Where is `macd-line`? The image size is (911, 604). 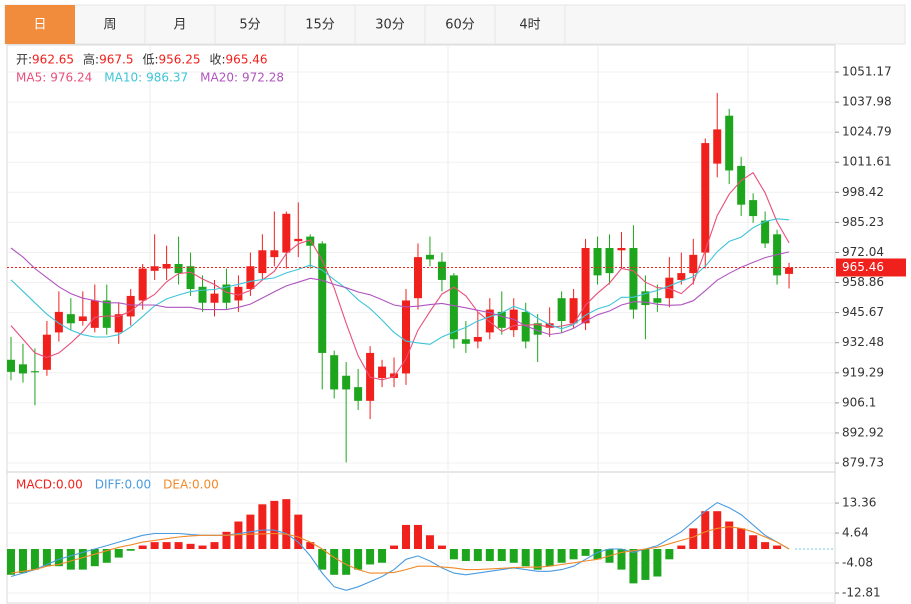
macd-line is located at coordinates (400, 546).